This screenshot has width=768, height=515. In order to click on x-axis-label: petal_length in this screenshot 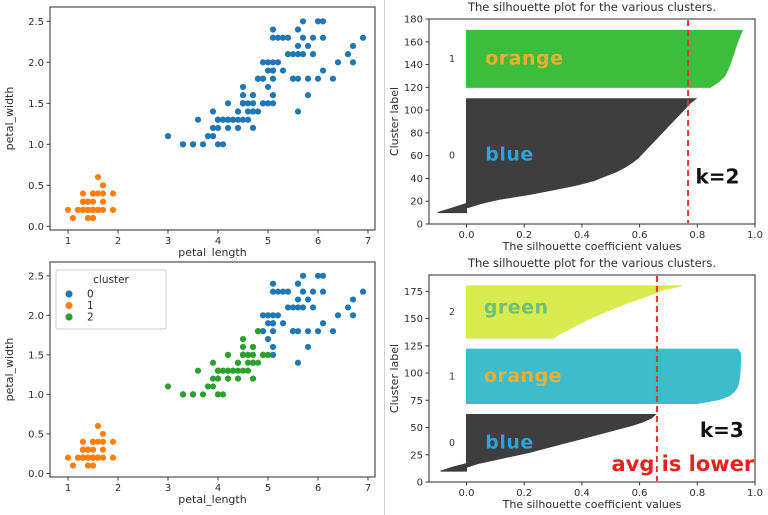, I will do `click(212, 499)`.